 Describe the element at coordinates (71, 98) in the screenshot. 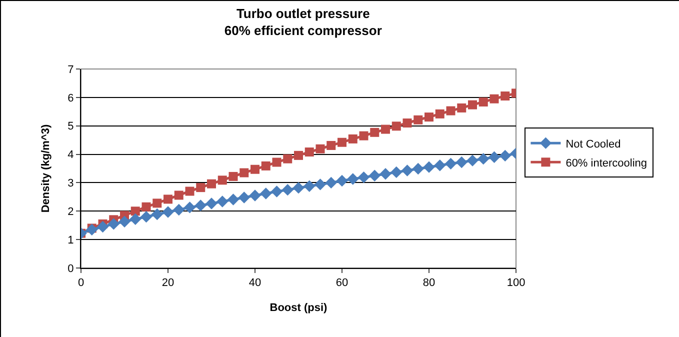

I see `y-tick-label: 6` at that location.